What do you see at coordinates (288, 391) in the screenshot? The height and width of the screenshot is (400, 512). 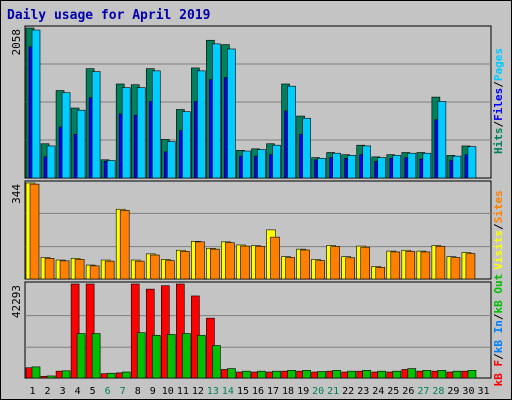 I see `x-tick-label: 18` at bounding box center [288, 391].